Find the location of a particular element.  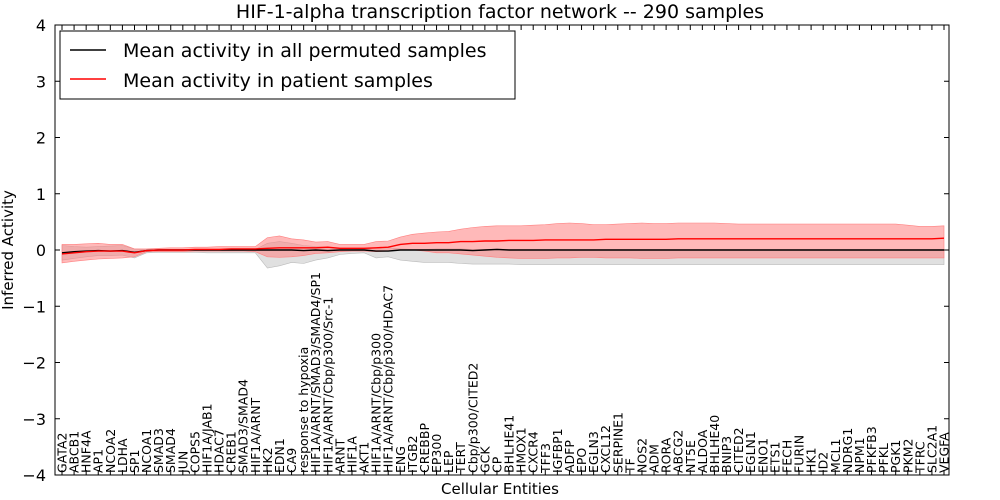

x-tick-label: EPO is located at coordinates (581, 460).